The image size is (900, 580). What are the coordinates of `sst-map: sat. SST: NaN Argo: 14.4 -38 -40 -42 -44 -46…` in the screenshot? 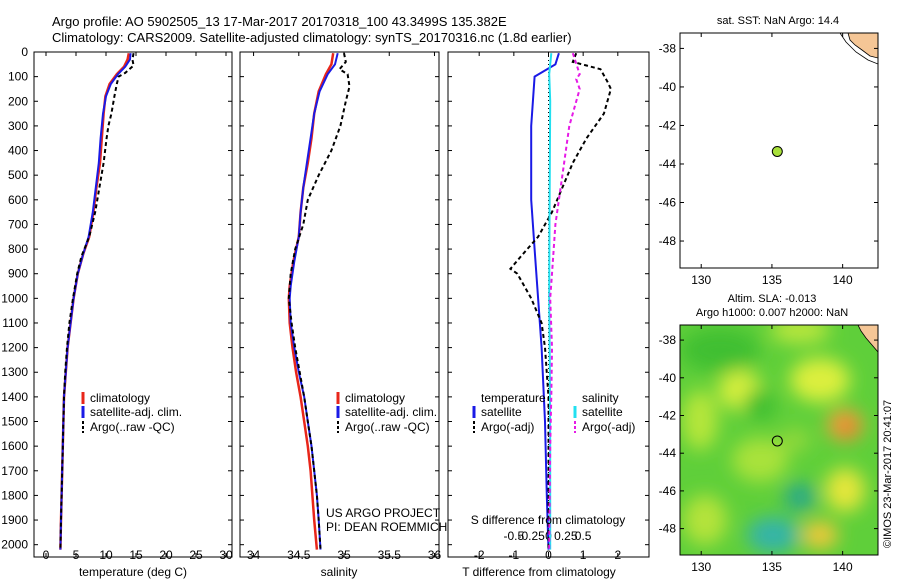 It's located at (769, 151).